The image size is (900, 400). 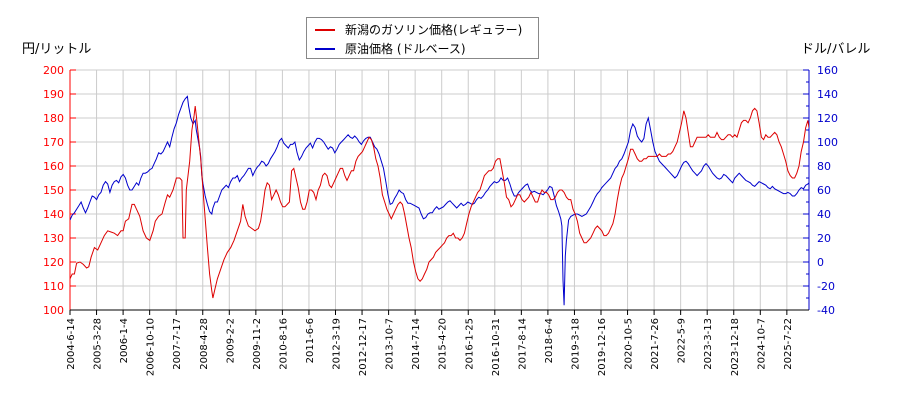 I want to click on legend-item-gasoline: 新潟のガソリン価格(レギュラー), so click(x=418, y=29).